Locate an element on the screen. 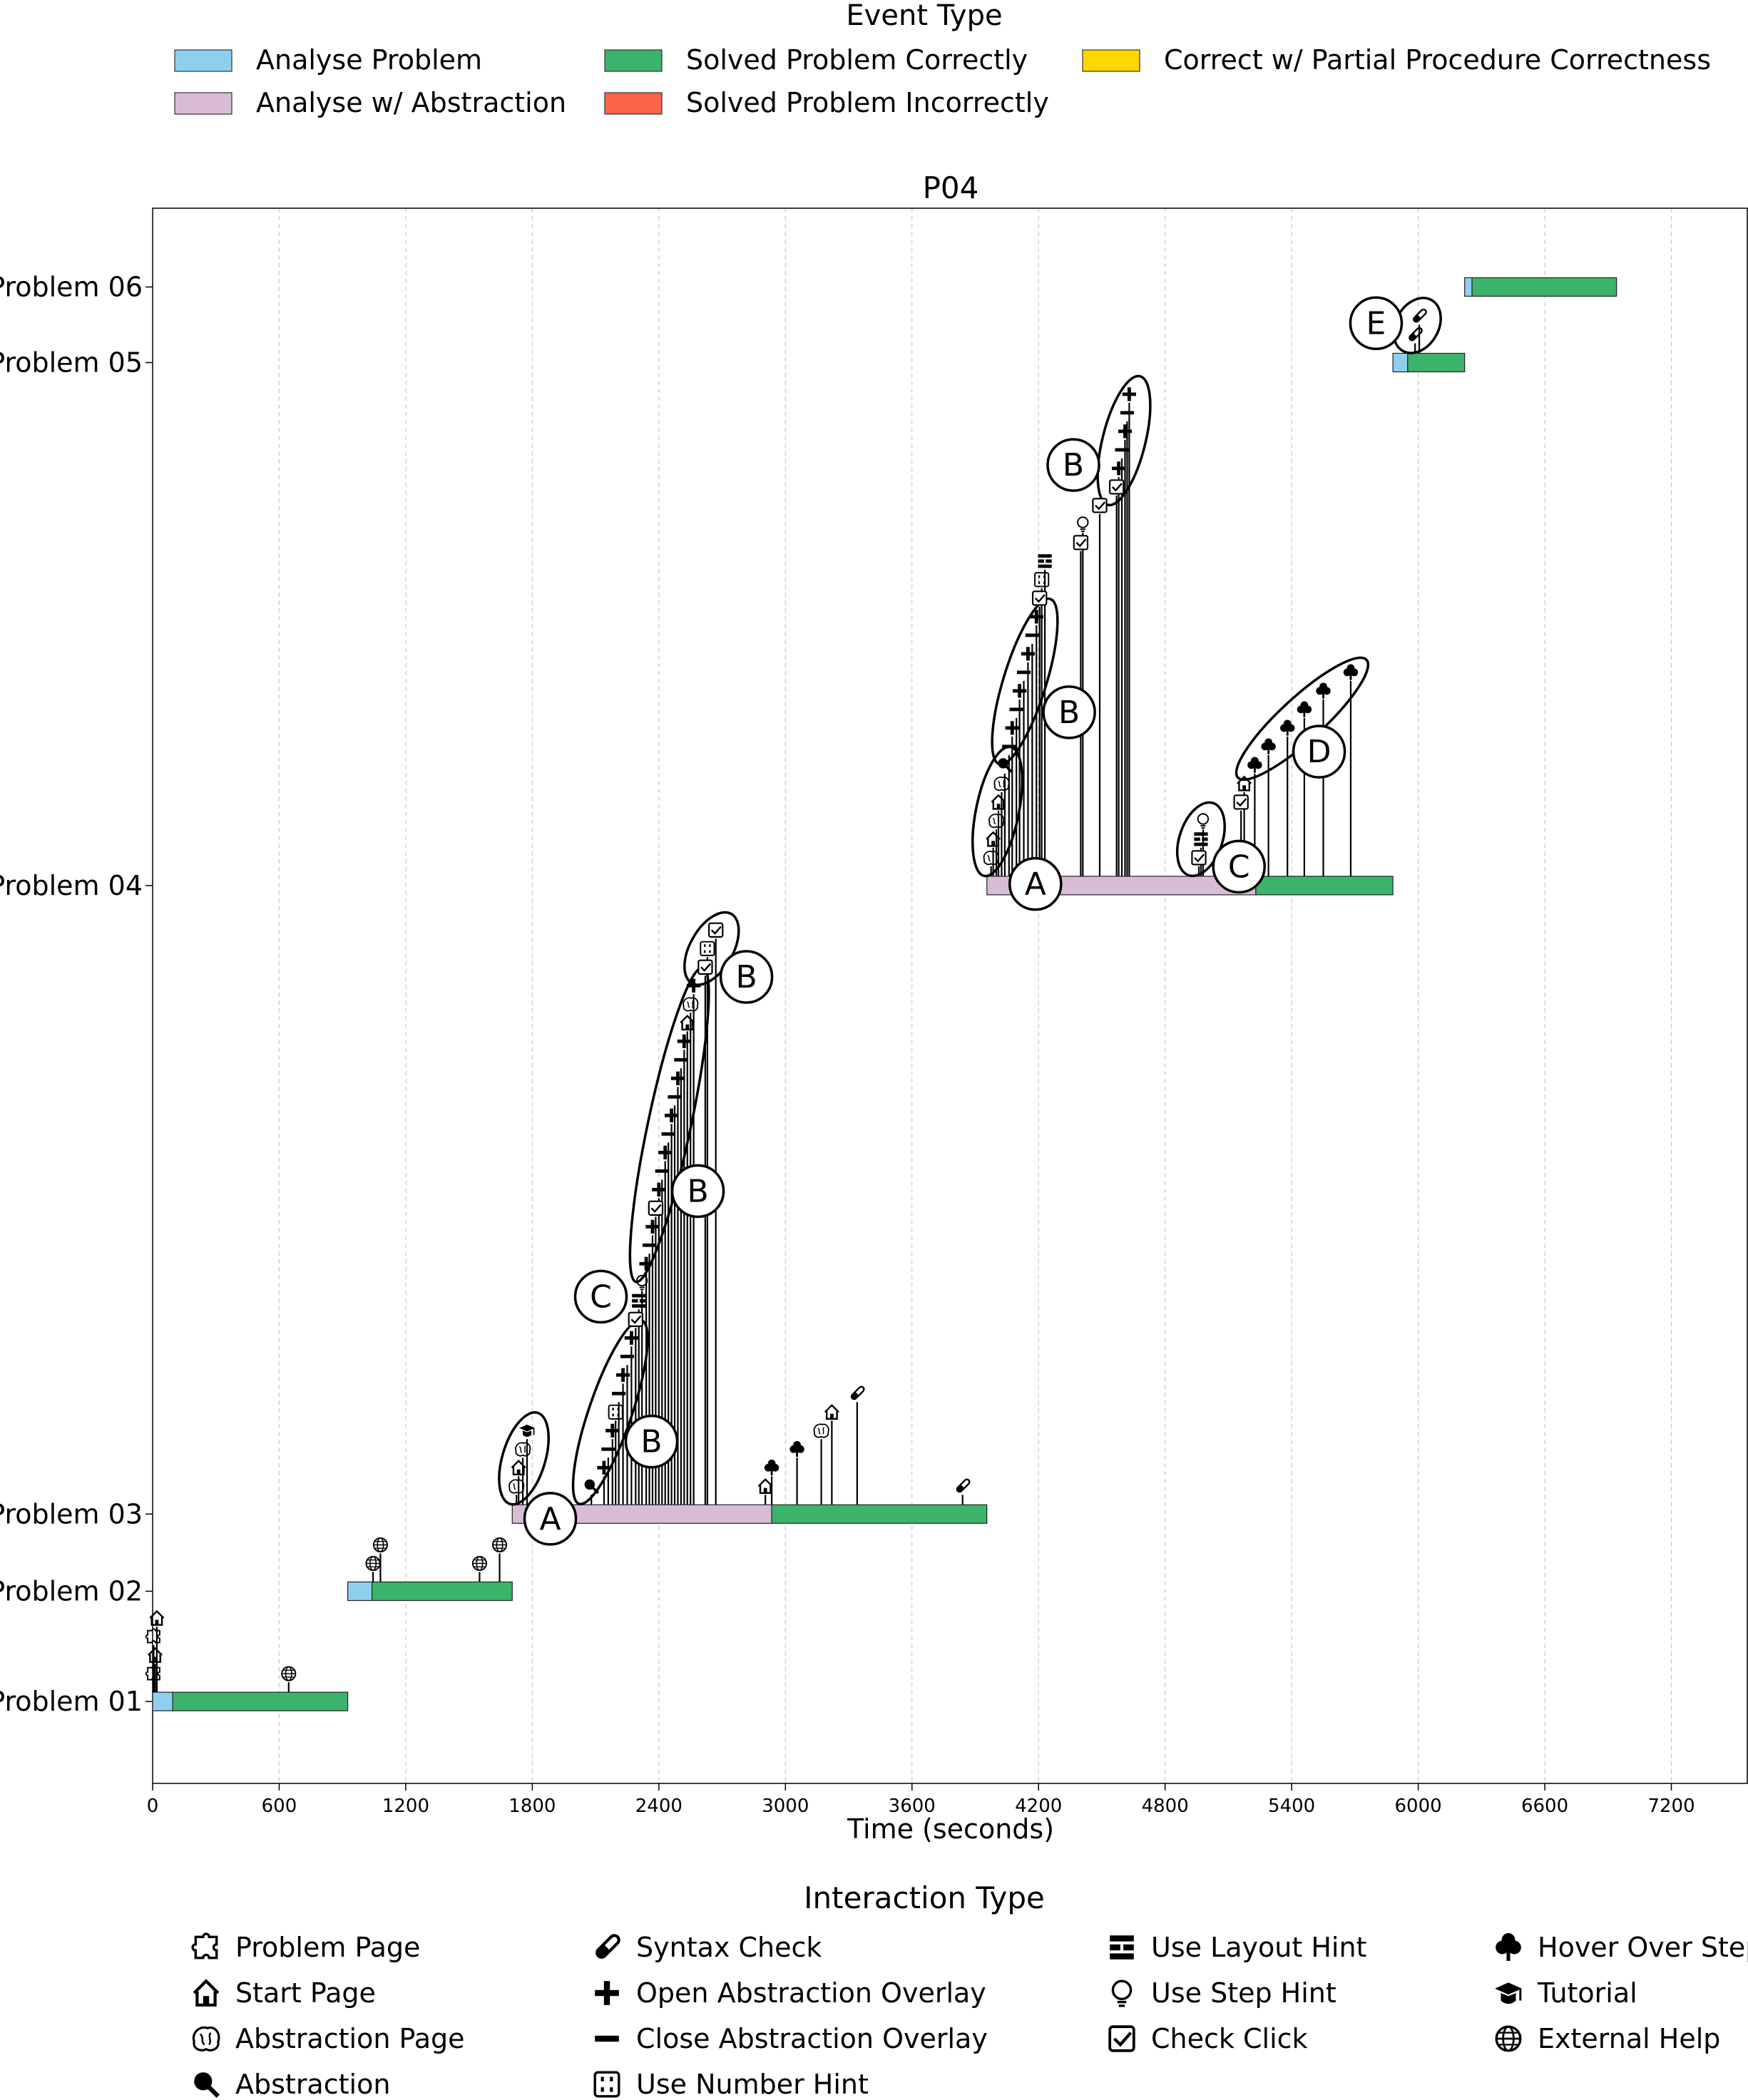 This screenshot has height=2100, width=1748. house-icon is located at coordinates (206, 1993).